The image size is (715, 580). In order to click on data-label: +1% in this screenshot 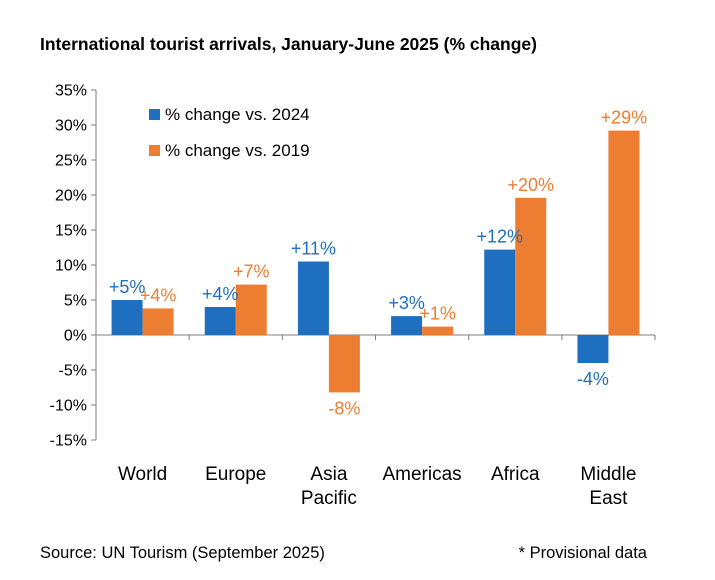, I will do `click(437, 314)`.